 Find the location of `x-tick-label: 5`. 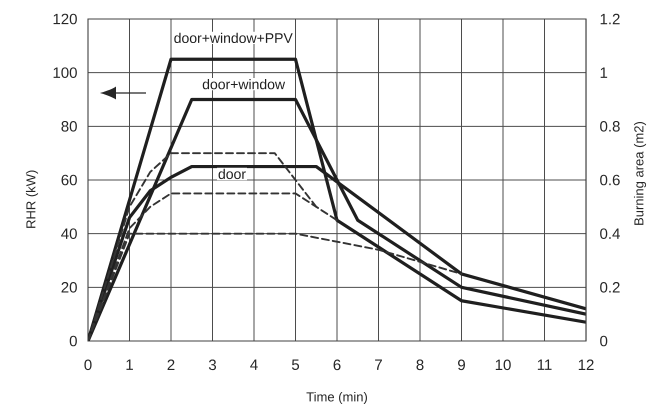

x-tick-label: 5 is located at coordinates (296, 365).